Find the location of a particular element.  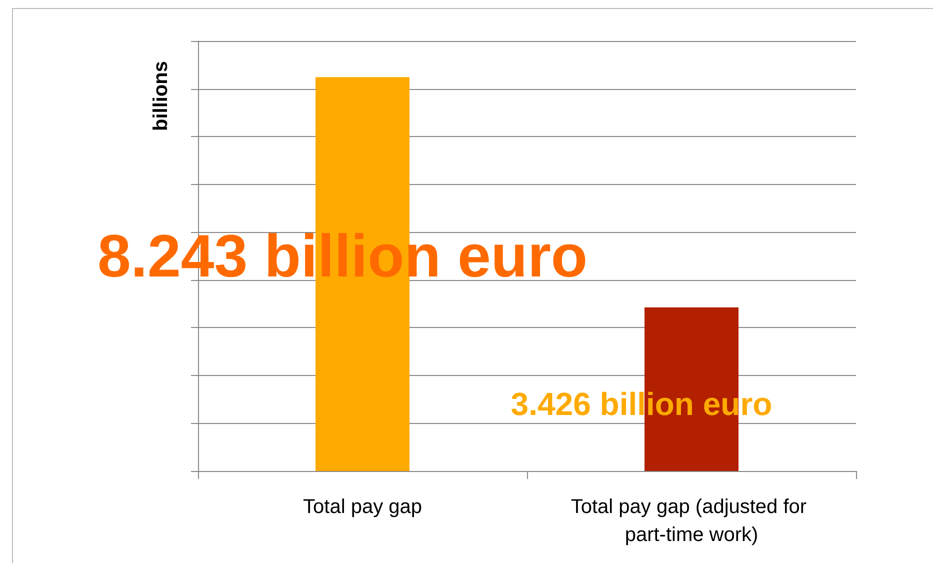

x-tick-label: Total pay gap (adjusted for part-time work) is located at coordinates (691, 521).